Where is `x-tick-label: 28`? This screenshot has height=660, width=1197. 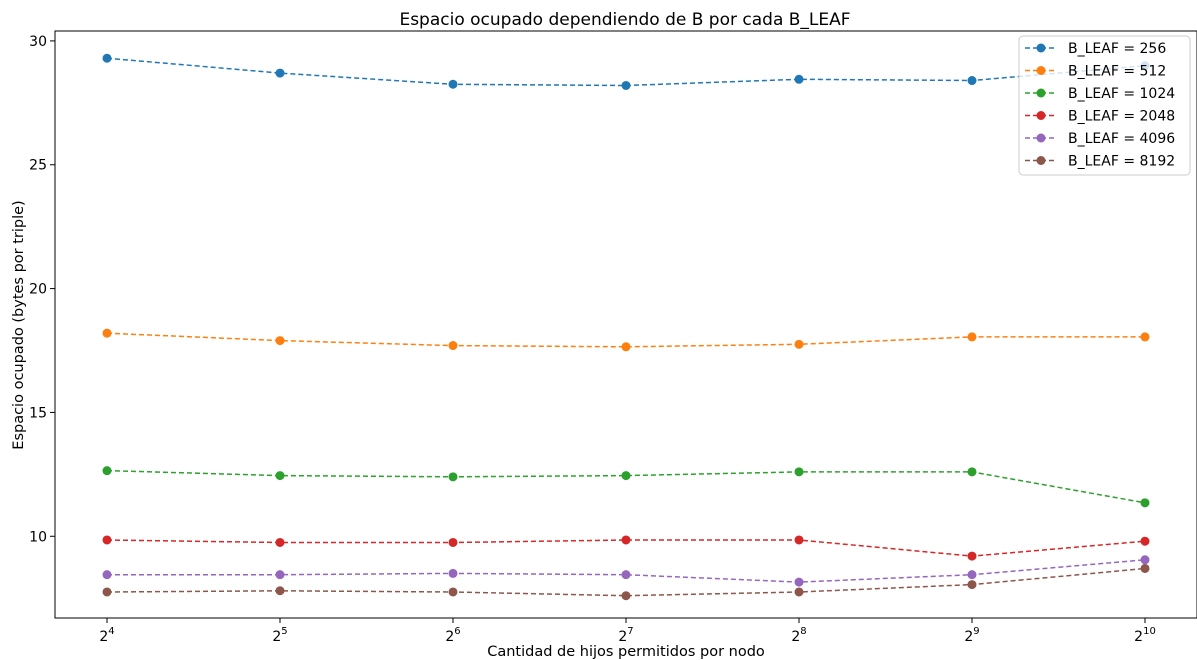
x-tick-label: 28 is located at coordinates (798, 635).